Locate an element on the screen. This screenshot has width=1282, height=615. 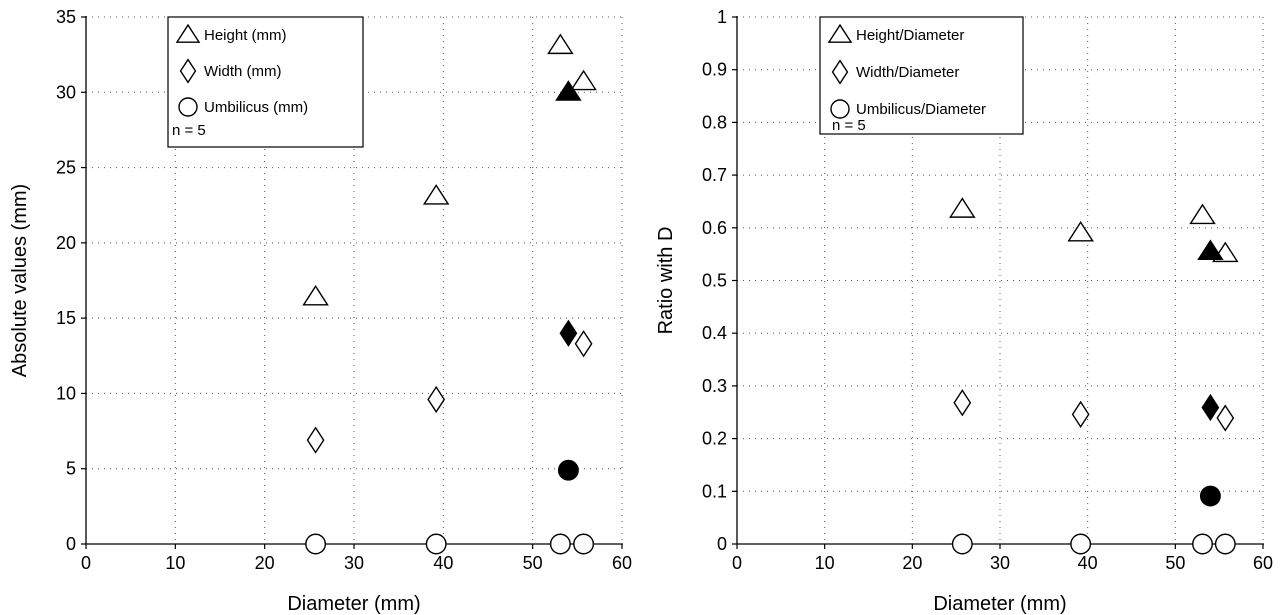
y-axis-label: Ratio with D is located at coordinates (666, 281).